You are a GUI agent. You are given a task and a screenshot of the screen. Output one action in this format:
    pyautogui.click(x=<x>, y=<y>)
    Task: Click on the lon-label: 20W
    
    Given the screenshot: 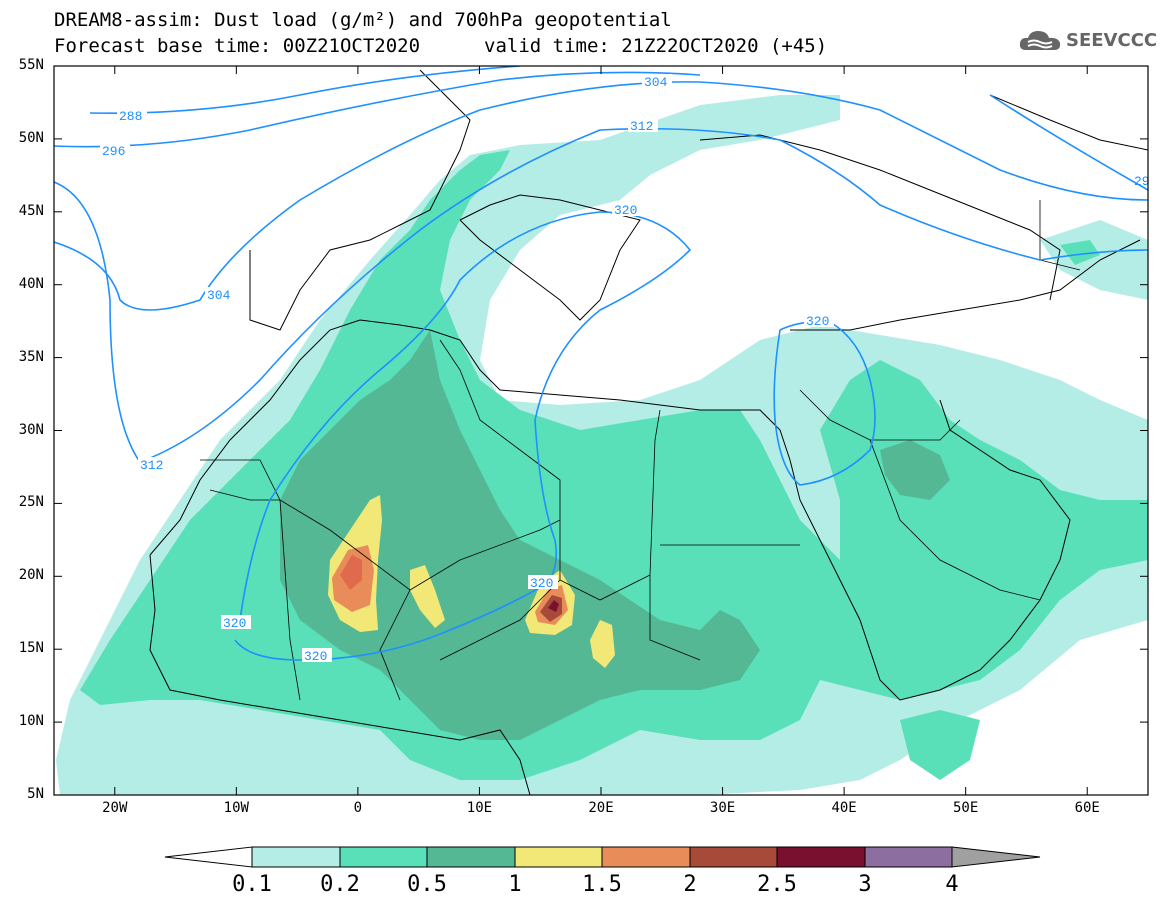 What is the action you would take?
    pyautogui.click(x=115, y=808)
    